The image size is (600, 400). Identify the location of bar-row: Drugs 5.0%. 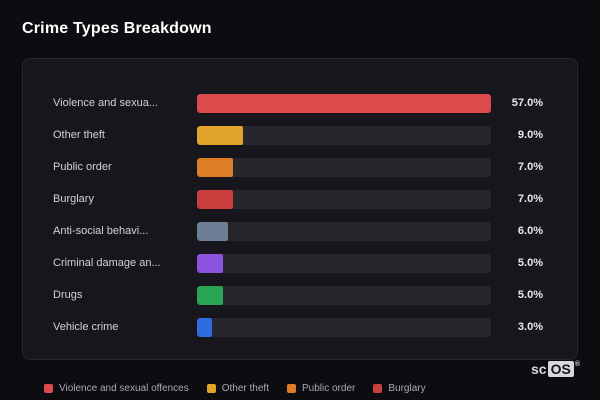
(298, 295).